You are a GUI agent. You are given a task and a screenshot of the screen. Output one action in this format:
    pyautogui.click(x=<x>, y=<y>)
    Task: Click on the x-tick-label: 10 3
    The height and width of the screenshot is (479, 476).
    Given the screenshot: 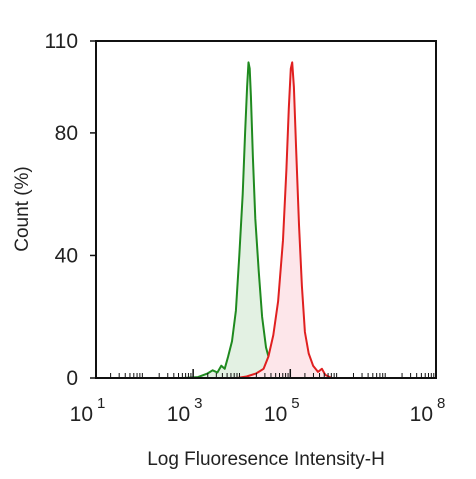 What is the action you would take?
    pyautogui.click(x=185, y=410)
    